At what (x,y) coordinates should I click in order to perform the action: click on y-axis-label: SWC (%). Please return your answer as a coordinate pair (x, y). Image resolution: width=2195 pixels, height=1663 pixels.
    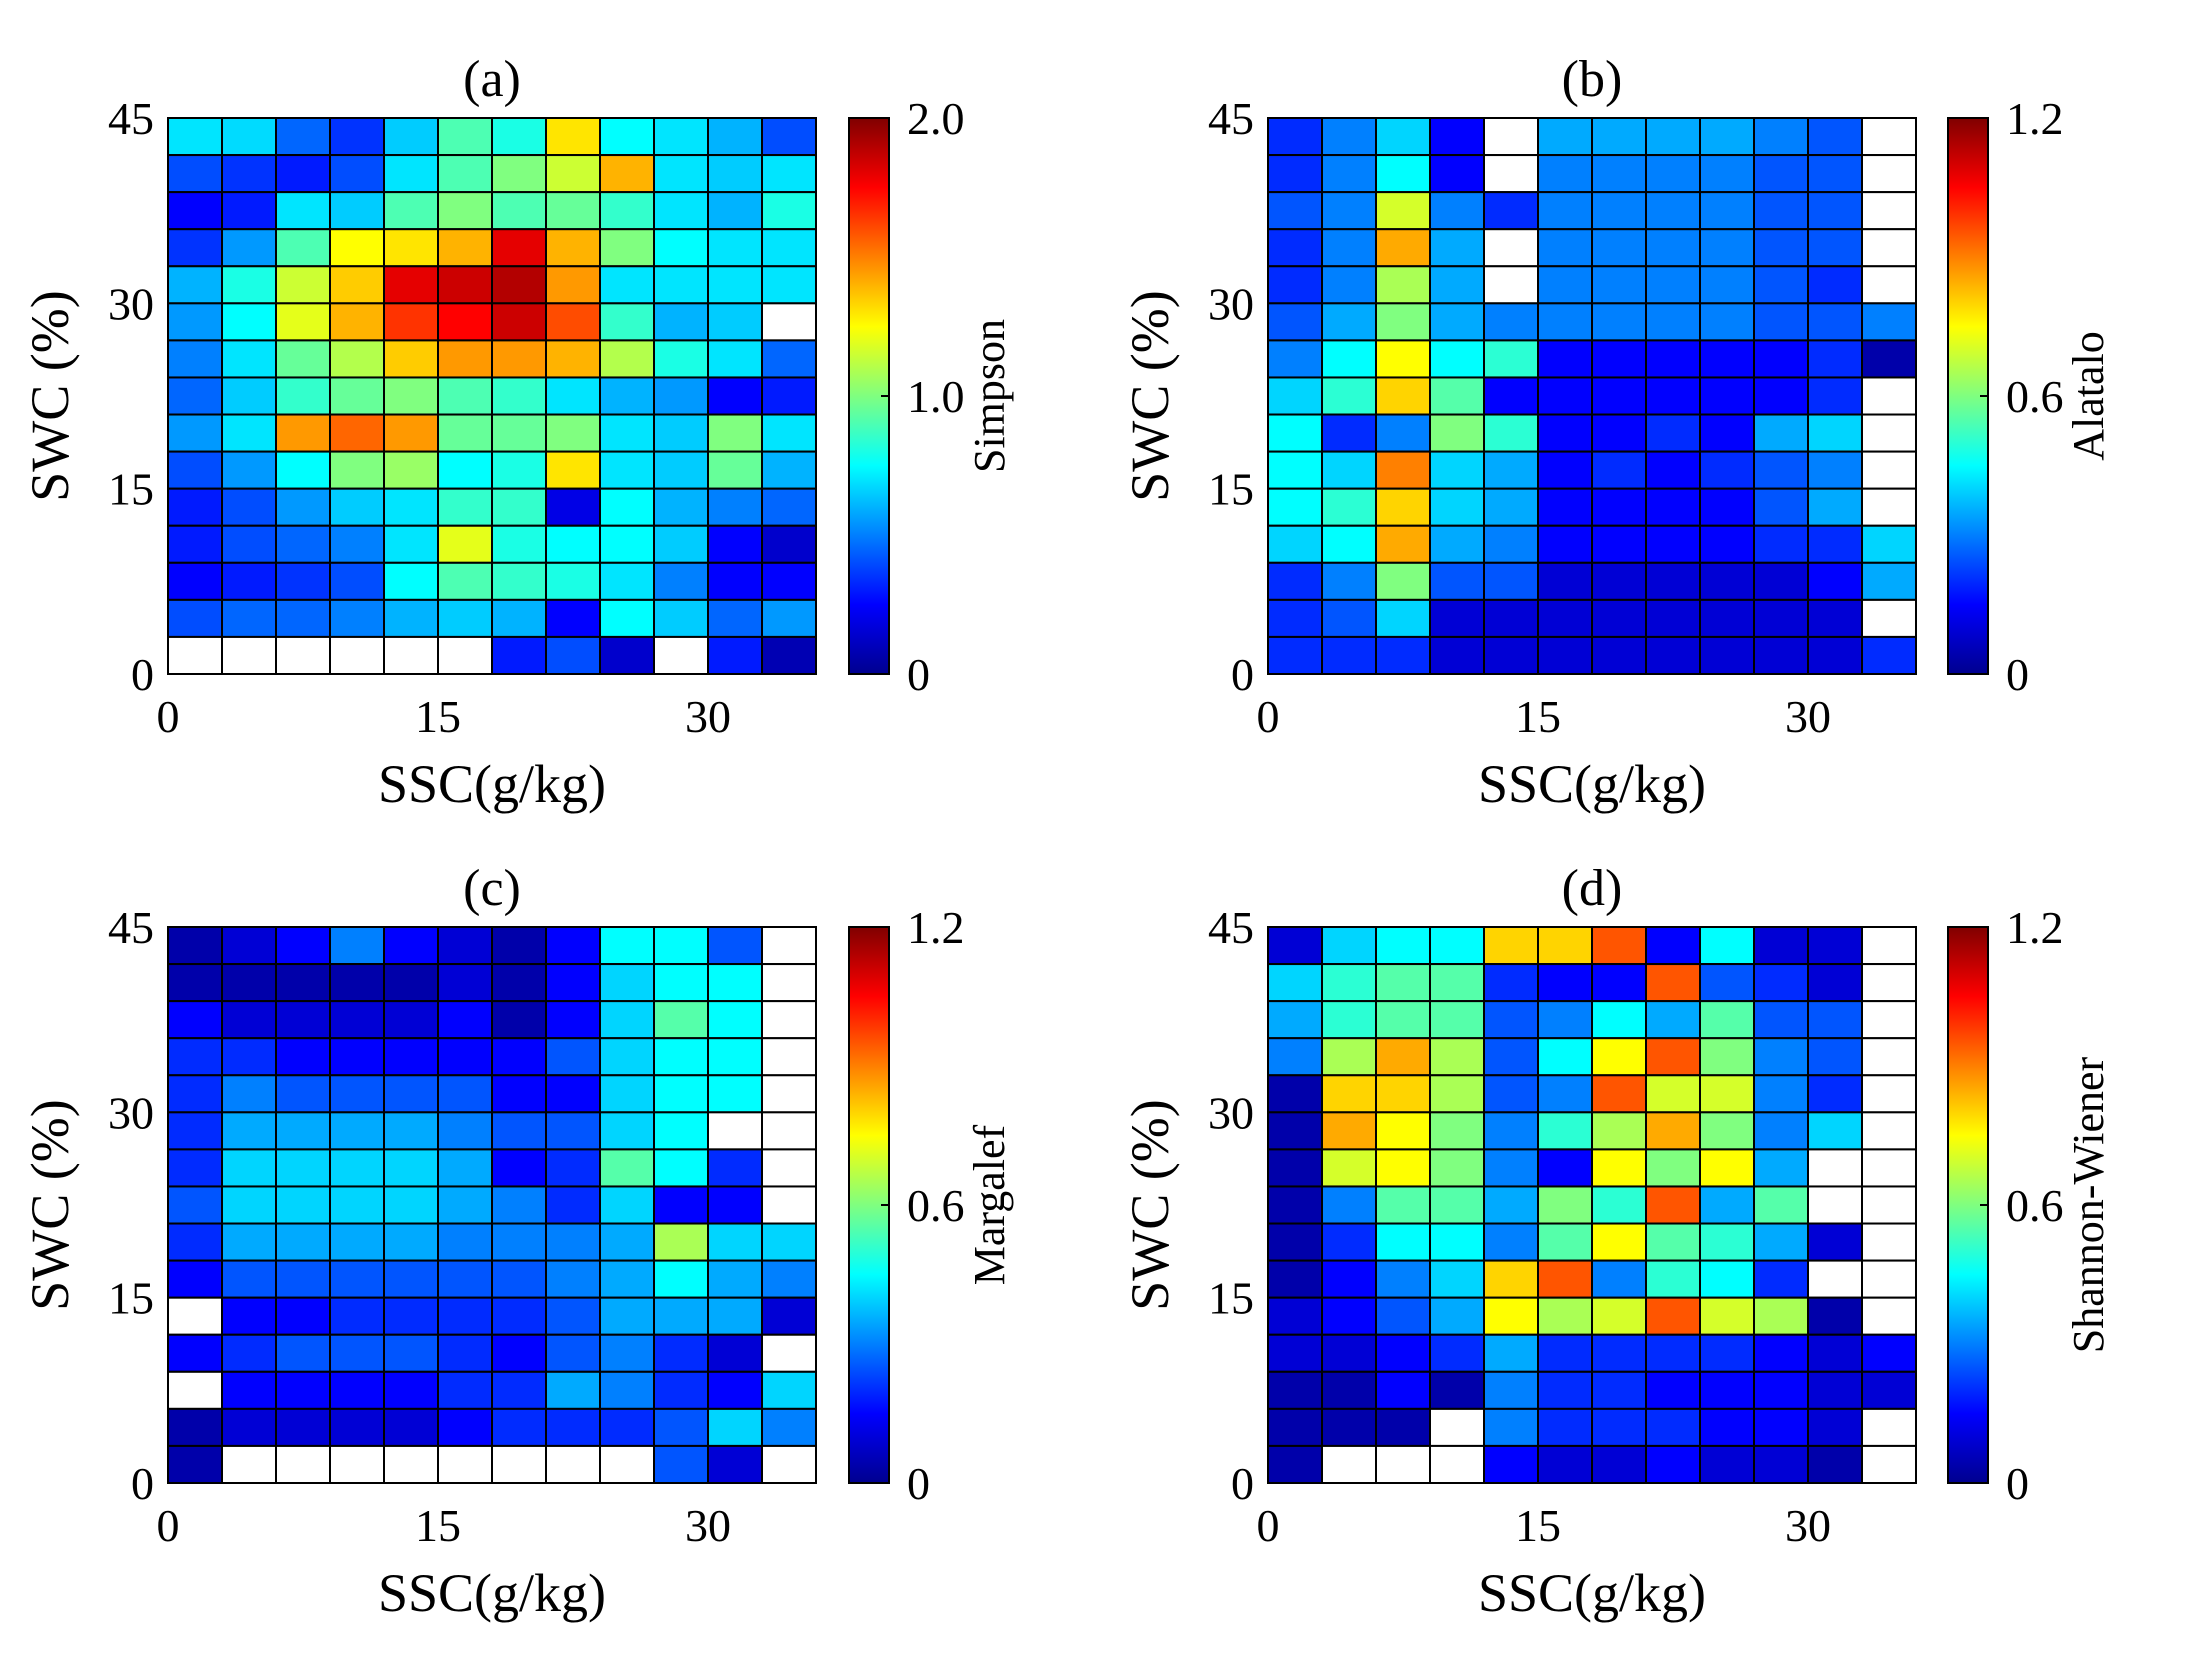
    Looking at the image, I should click on (50, 395).